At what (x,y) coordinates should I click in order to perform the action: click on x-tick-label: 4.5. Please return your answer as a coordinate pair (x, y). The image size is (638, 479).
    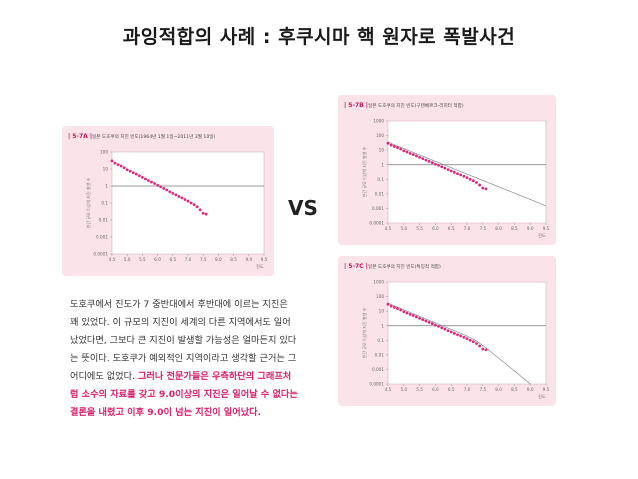
    Looking at the image, I should click on (388, 389).